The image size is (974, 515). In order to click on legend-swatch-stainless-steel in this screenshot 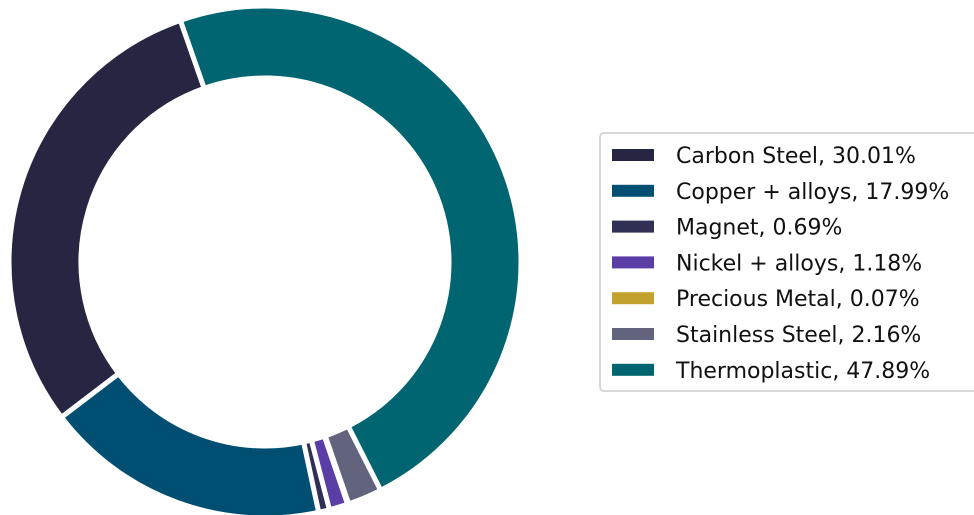, I will do `click(633, 334)`.